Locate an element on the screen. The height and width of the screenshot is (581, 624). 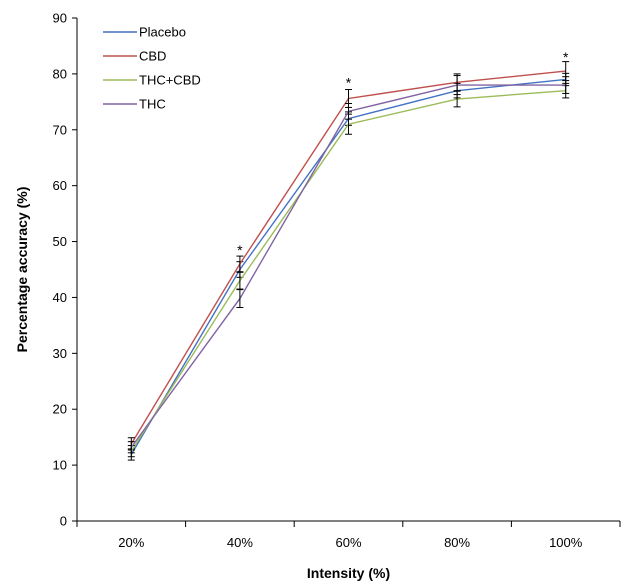
legend-label: Placebo is located at coordinates (162, 32).